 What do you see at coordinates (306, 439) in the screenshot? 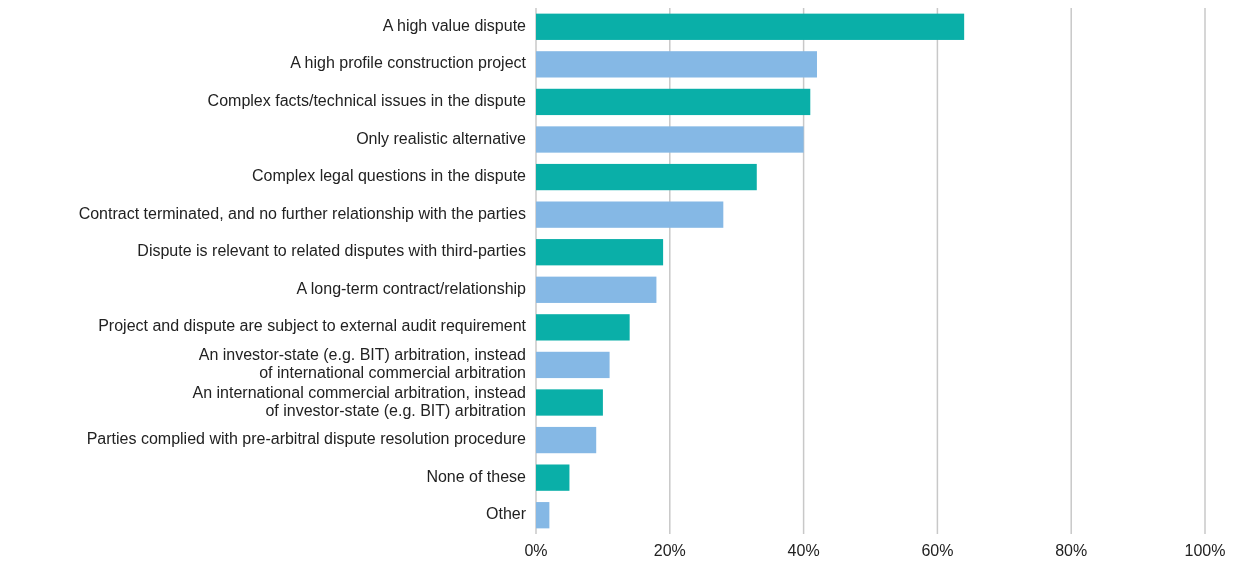
I see `y-tick-label: Parties complied with pre-arbitral dispute resolution procedure` at bounding box center [306, 439].